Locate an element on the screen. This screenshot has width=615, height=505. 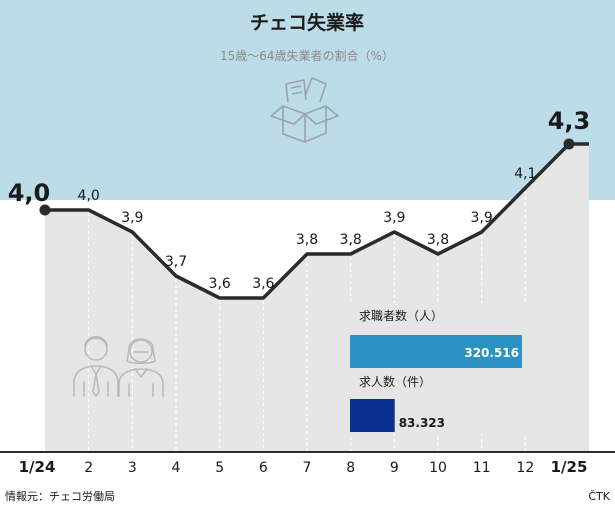
x-tick-label: 6 is located at coordinates (263, 468).